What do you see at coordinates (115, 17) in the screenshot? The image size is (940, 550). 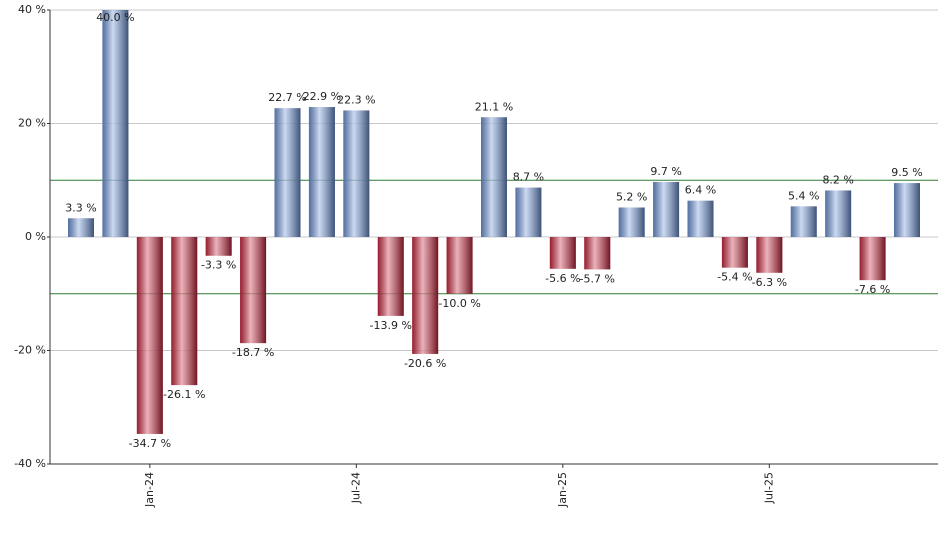 I see `value-label: 40.0 %` at bounding box center [115, 17].